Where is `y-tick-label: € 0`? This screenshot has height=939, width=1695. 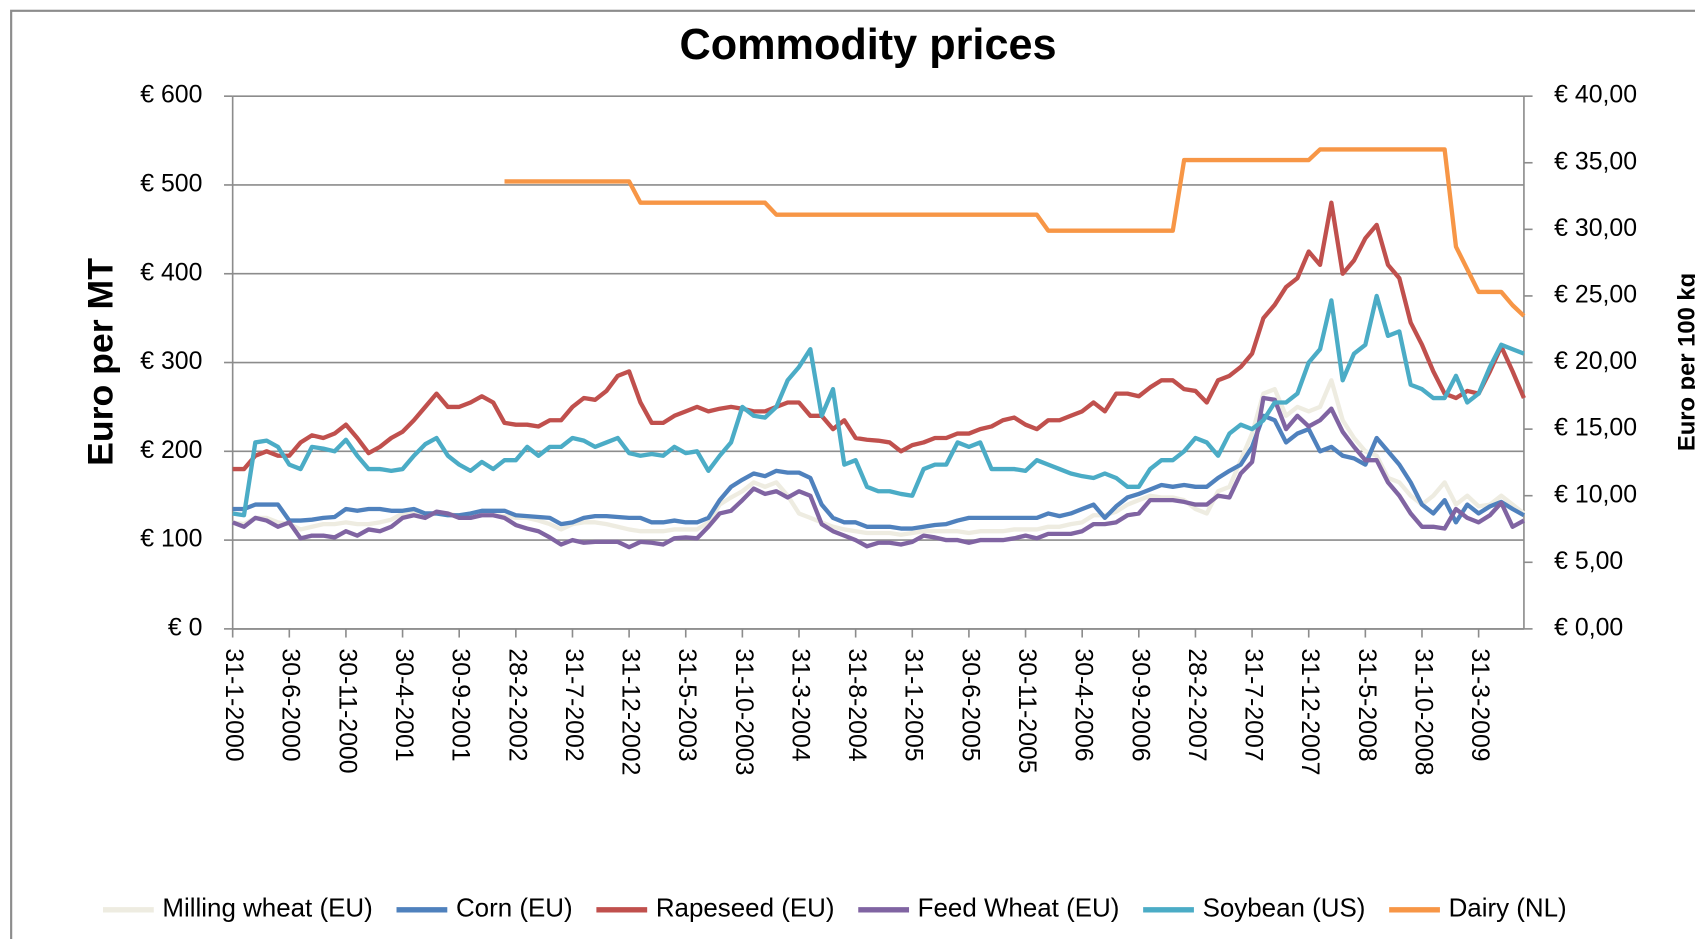 y-tick-label: € 0 is located at coordinates (185, 627).